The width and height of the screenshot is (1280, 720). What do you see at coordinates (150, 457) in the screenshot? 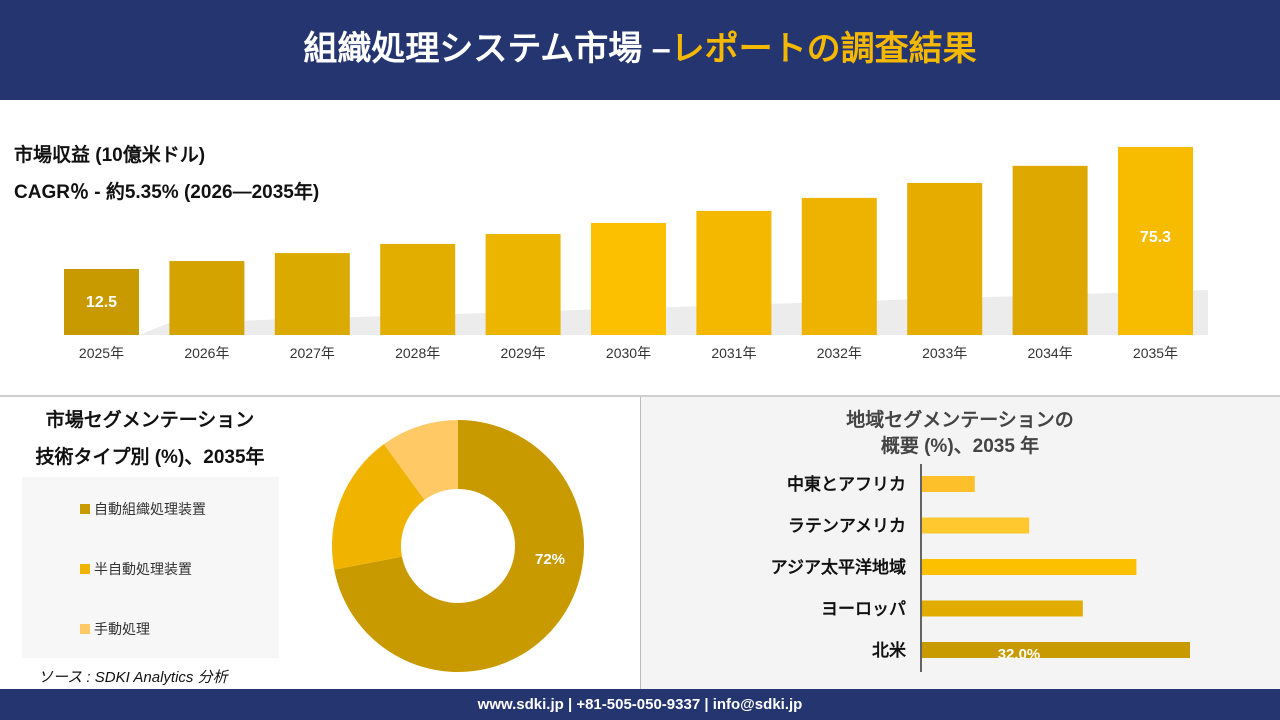
I see `segment-title-2: 技術タイプ別 (%)、2035年` at bounding box center [150, 457].